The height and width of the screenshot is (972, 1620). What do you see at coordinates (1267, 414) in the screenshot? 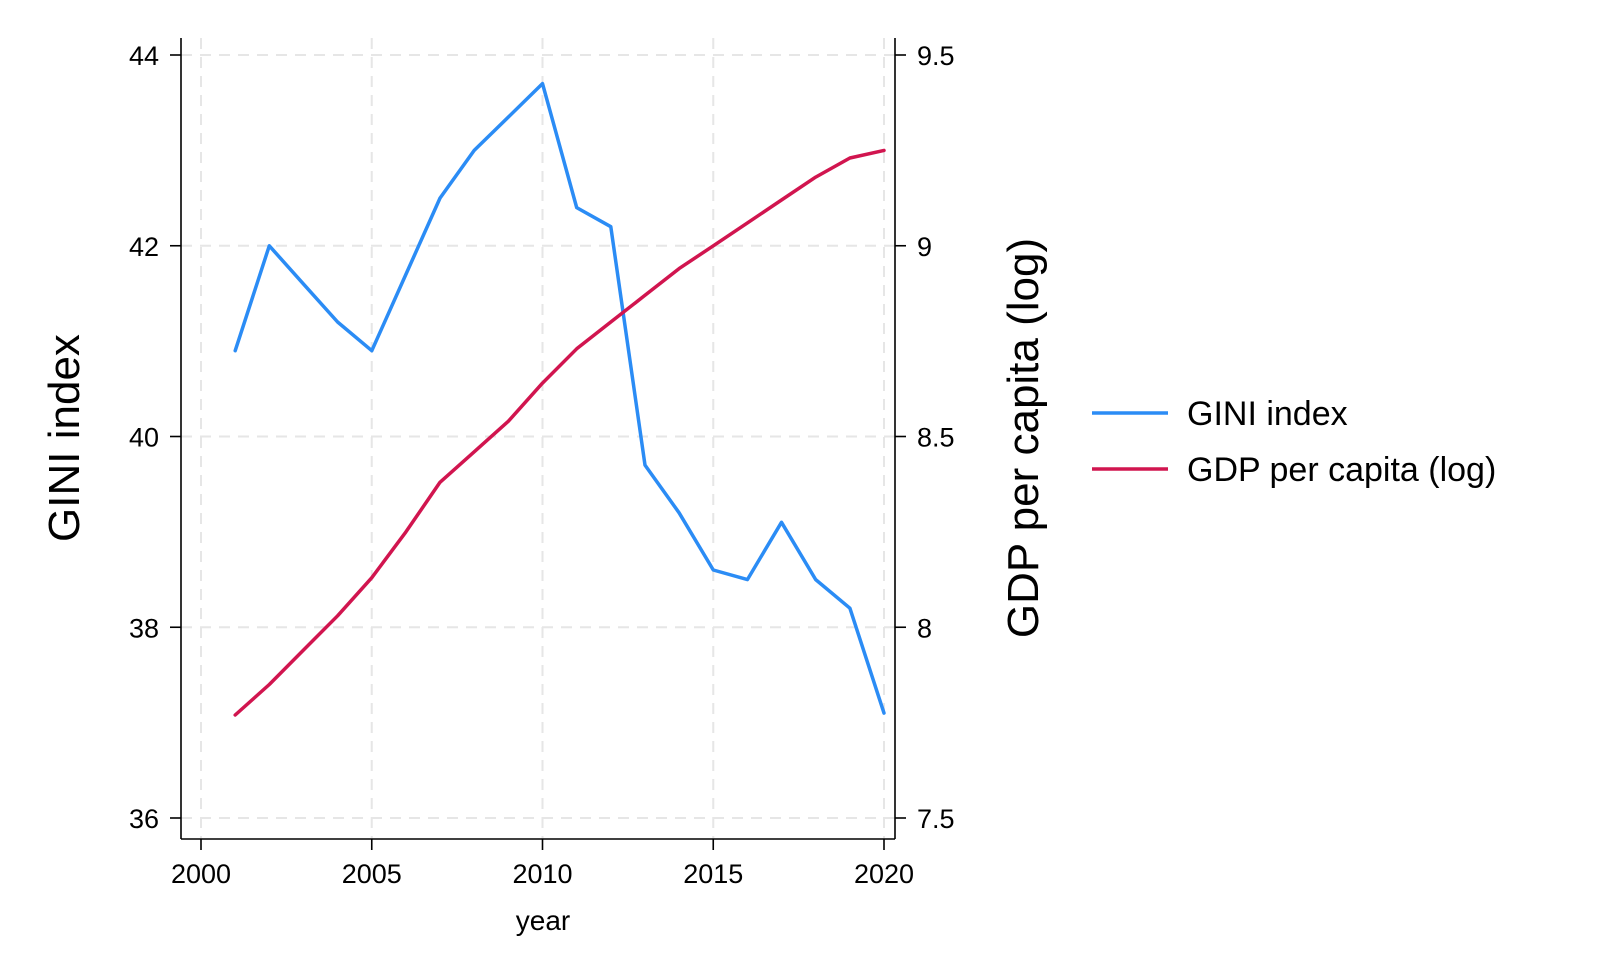
I see `legend-label-gini: GINI index` at bounding box center [1267, 414].